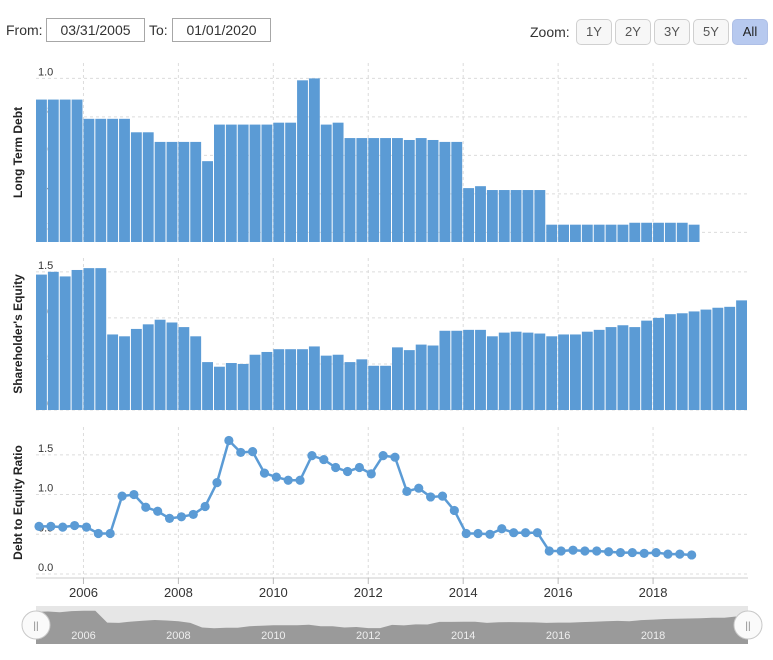  What do you see at coordinates (750, 32) in the screenshot?
I see `zoom-all-button: All` at bounding box center [750, 32].